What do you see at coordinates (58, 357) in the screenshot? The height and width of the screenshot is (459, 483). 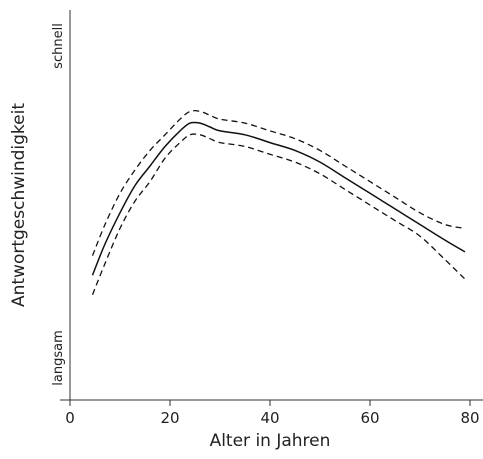 I see `y-axis-bottom-label: langsam` at bounding box center [58, 357].